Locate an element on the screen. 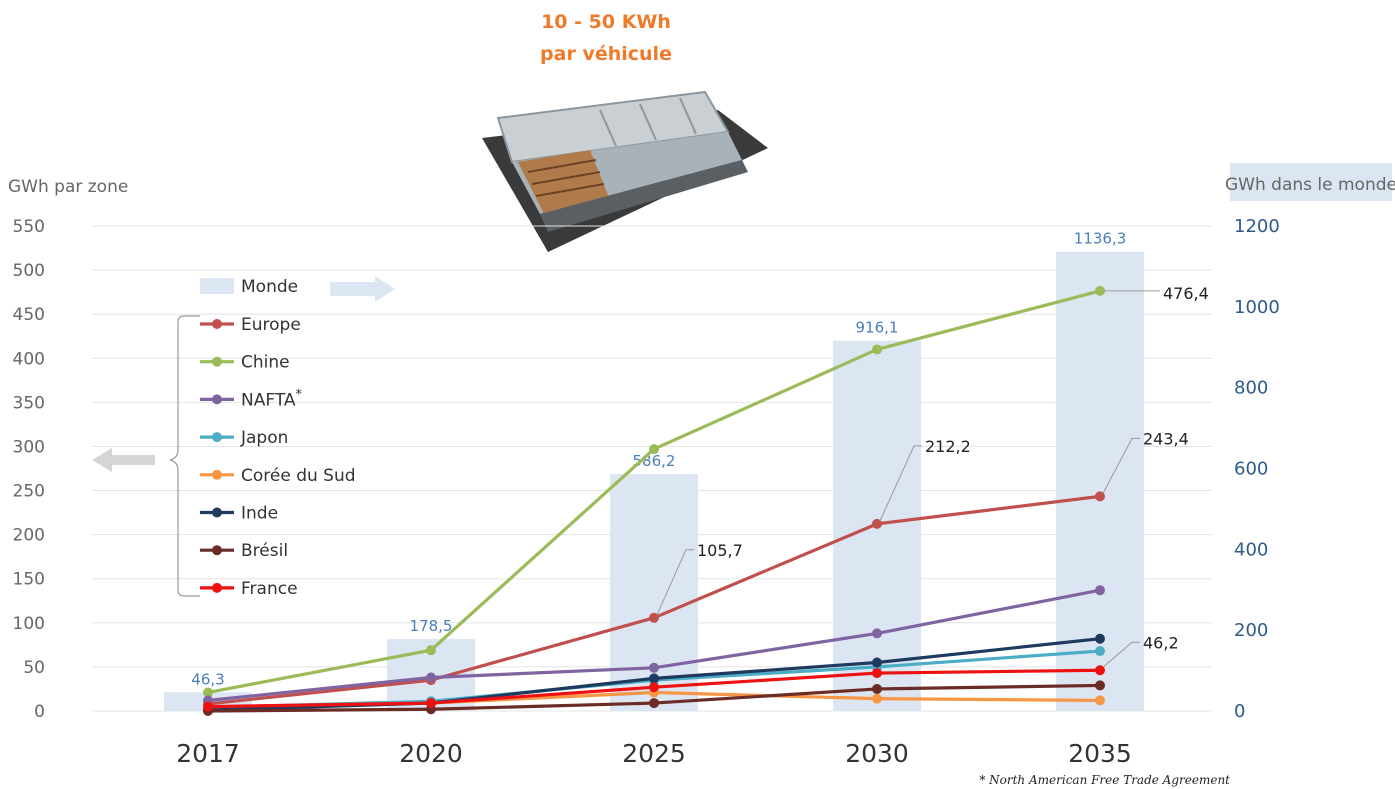 This screenshot has width=1395, height=789. x-tick-label: 2020 is located at coordinates (431, 753).